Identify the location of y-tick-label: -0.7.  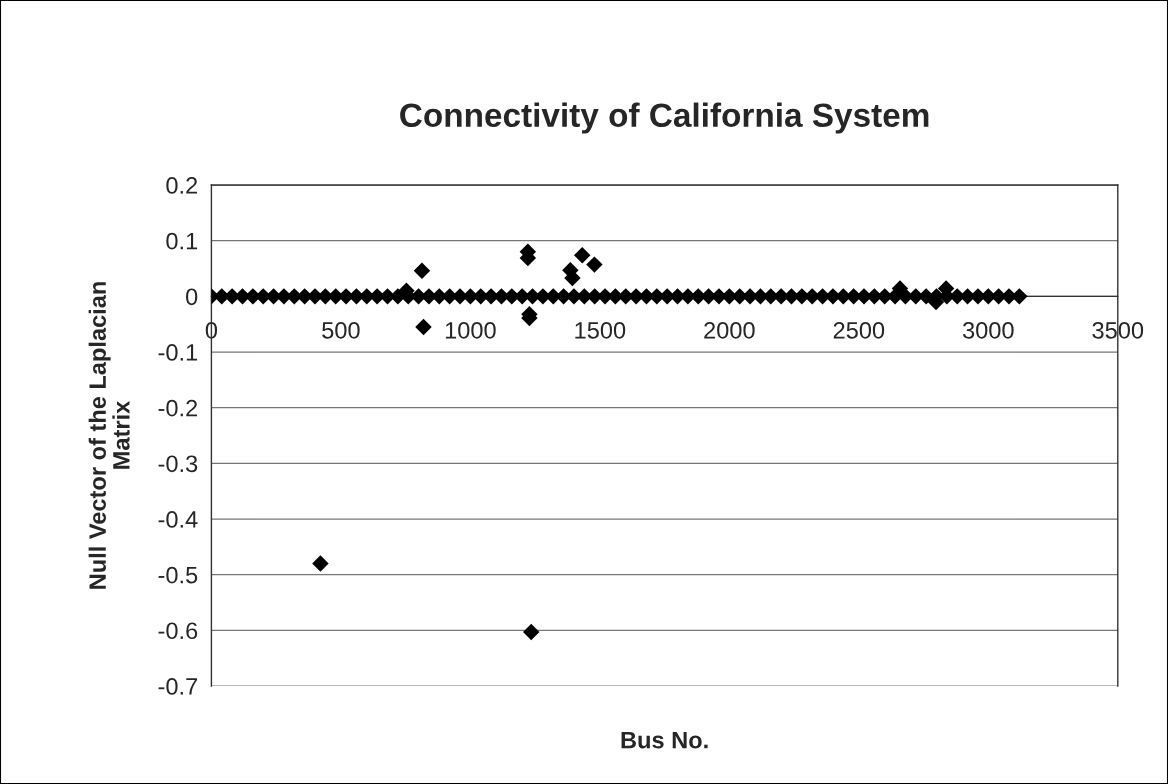
(178, 686).